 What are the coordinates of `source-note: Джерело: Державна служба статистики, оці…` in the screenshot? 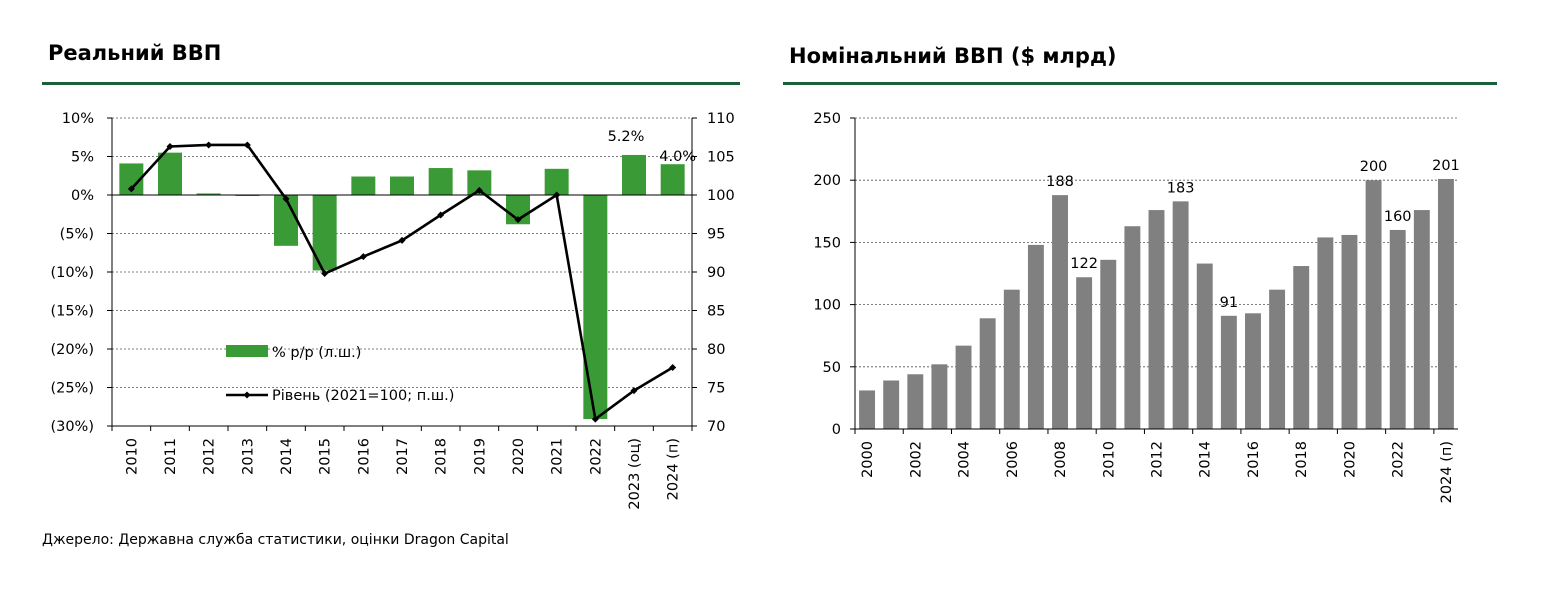 It's located at (275, 540).